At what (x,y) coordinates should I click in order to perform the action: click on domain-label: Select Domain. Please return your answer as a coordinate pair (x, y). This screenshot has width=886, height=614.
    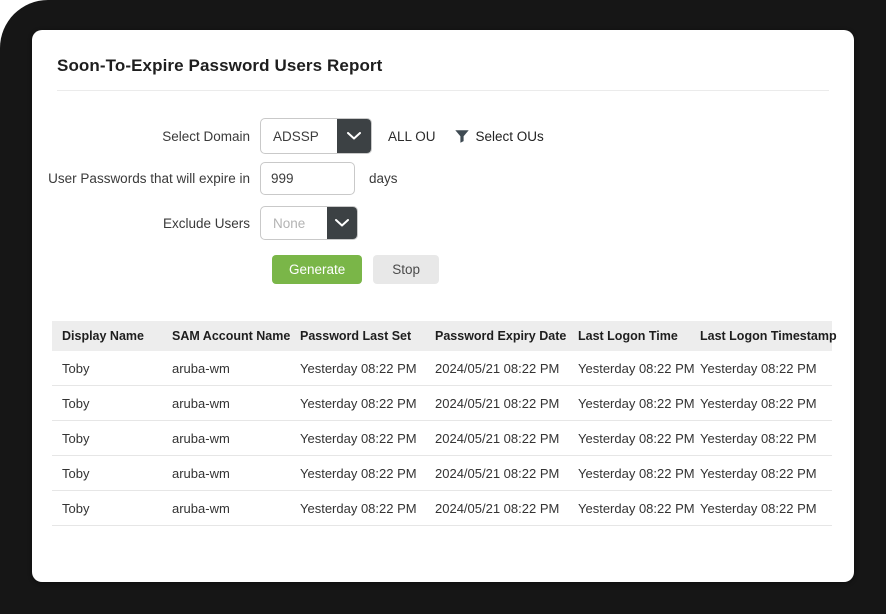
    Looking at the image, I should click on (206, 136).